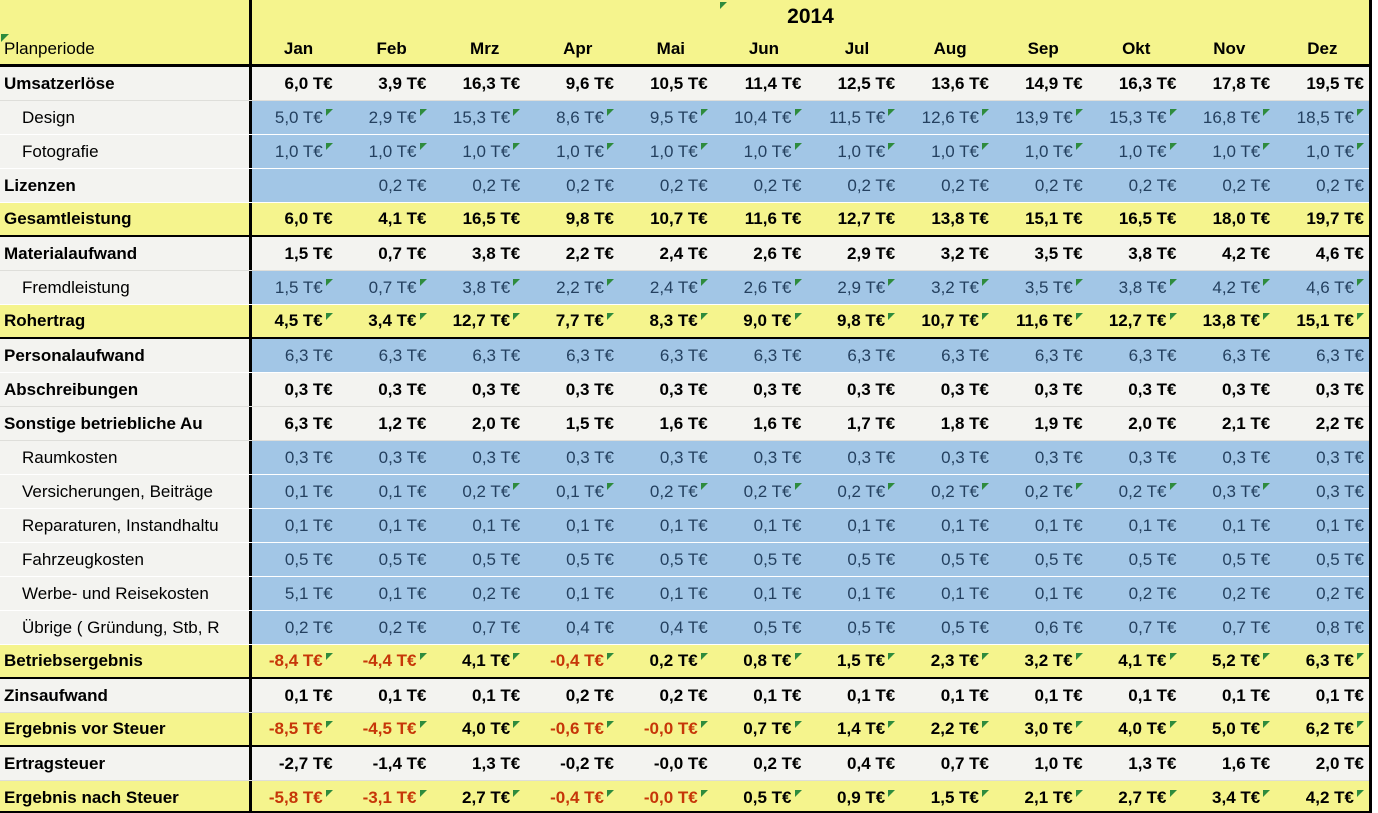 Image resolution: width=1378 pixels, height=813 pixels. What do you see at coordinates (126, 253) in the screenshot?
I see `row-label: Materialaufwand` at bounding box center [126, 253].